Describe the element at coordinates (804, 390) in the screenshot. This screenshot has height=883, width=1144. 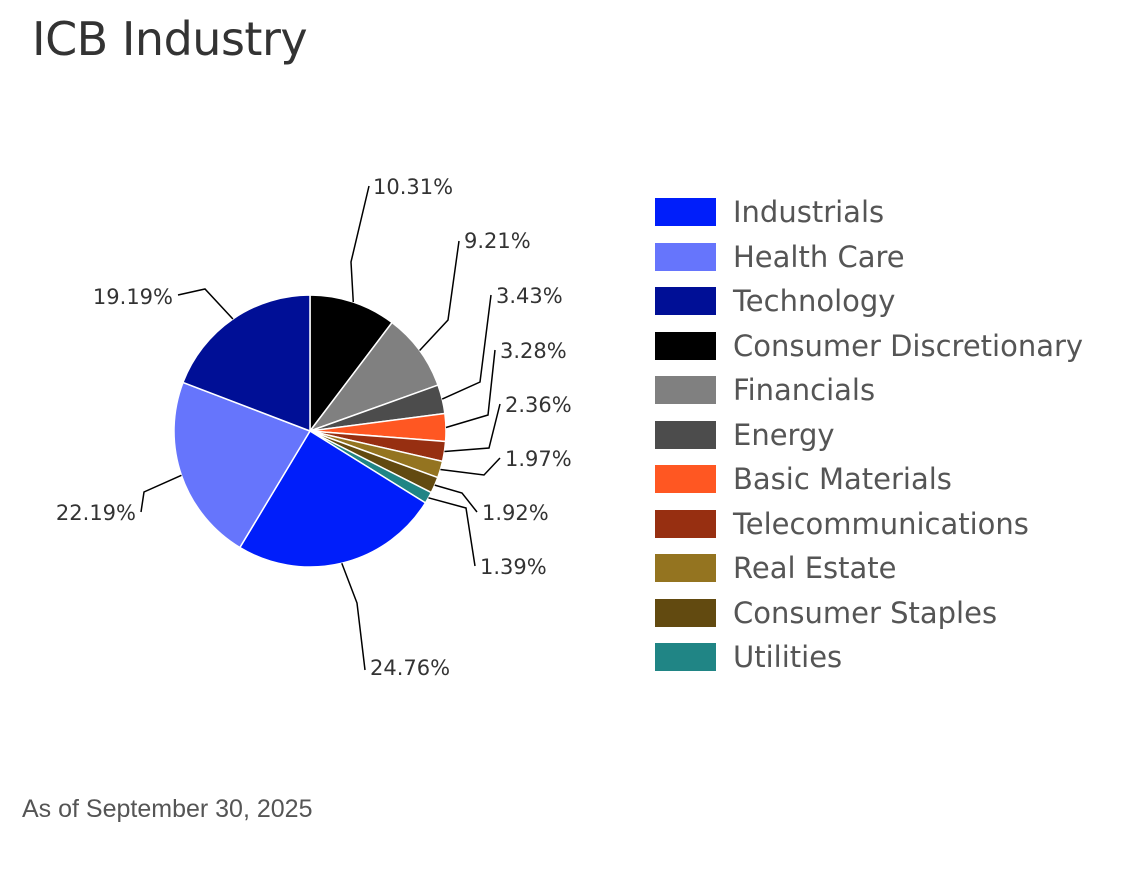
I see `legend-label: Financials` at that location.